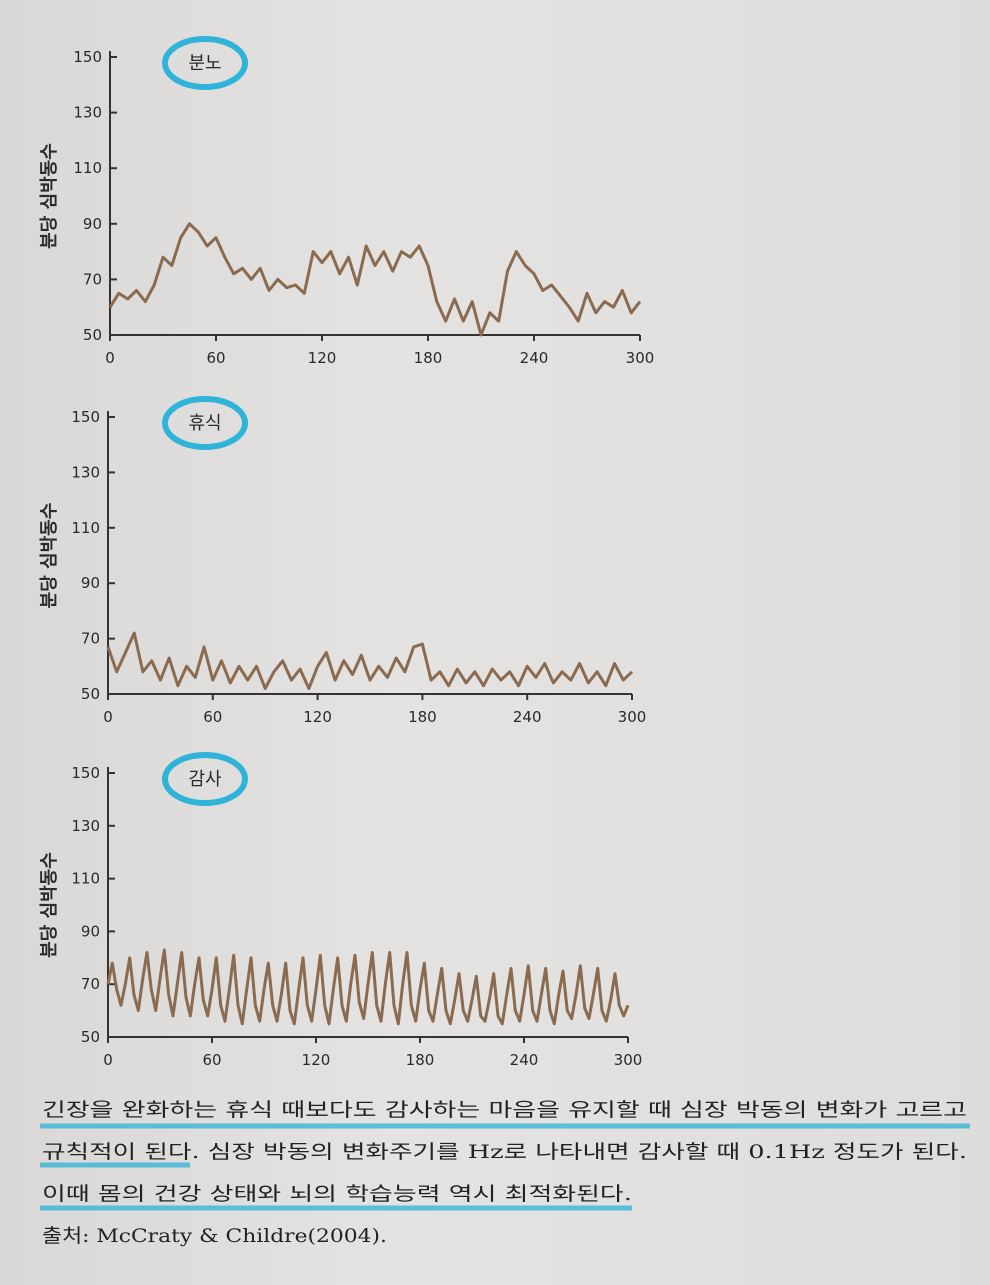 This screenshot has width=990, height=1285. Describe the element at coordinates (337, 1194) in the screenshot. I see `caption-line: 이때 몸의 건강 상태와 뇌의 학습능력 역시 최적화된다.` at that location.